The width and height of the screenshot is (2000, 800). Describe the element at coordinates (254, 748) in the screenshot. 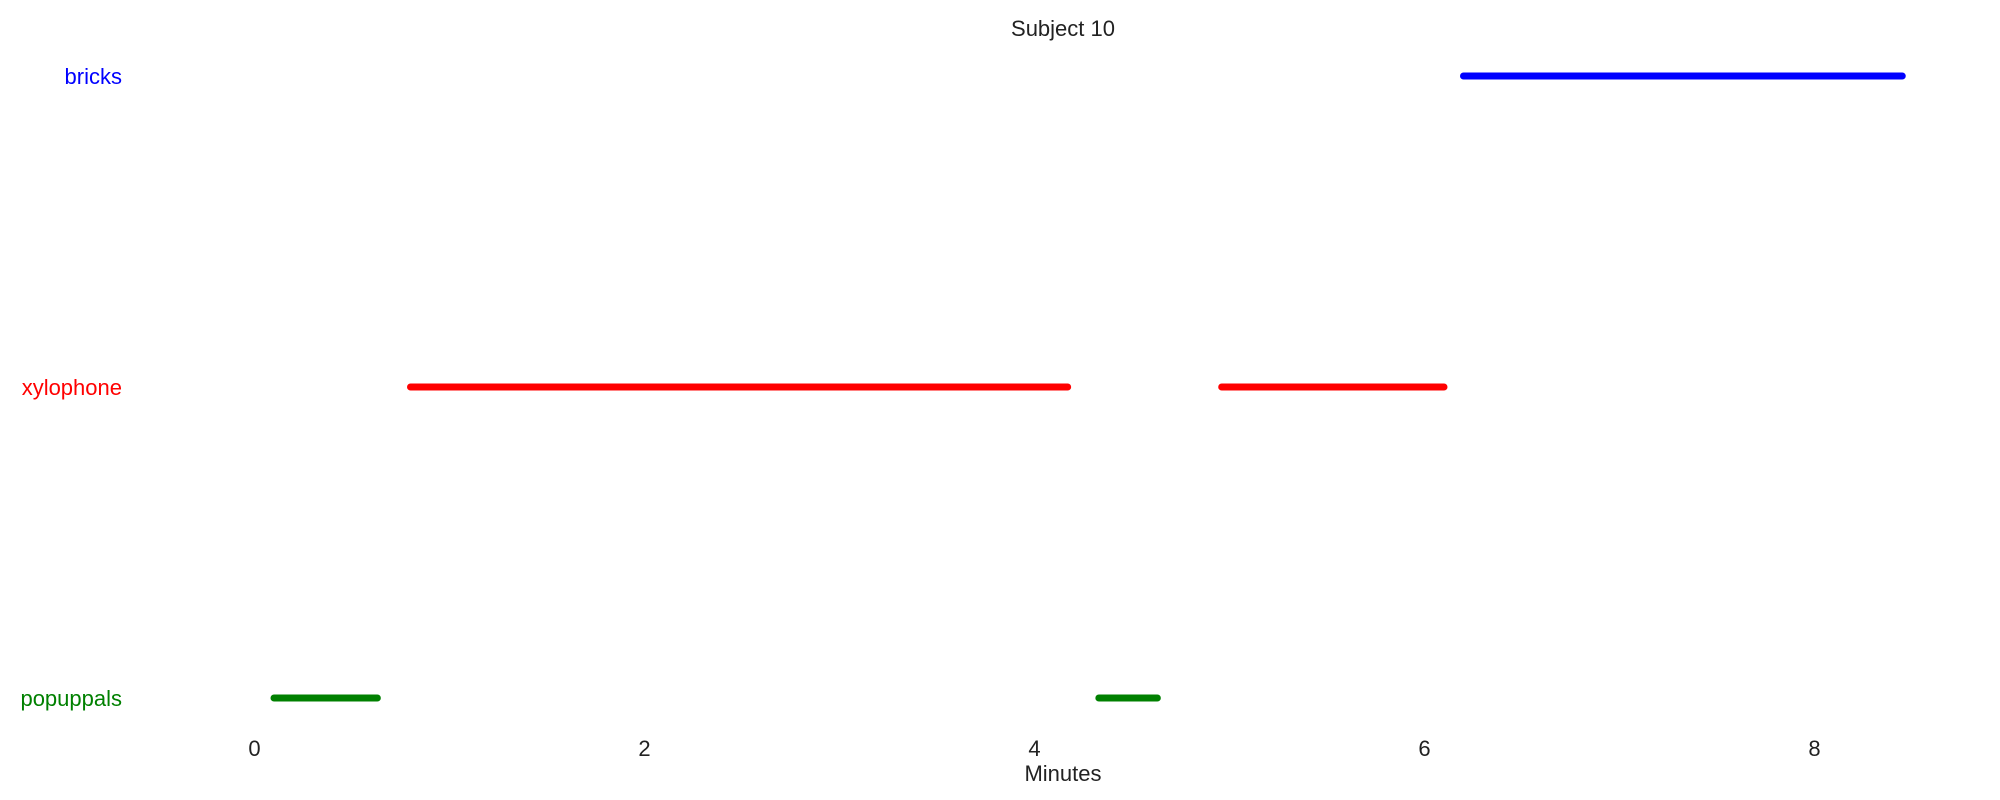

I see `x-tick-label: 0` at that location.